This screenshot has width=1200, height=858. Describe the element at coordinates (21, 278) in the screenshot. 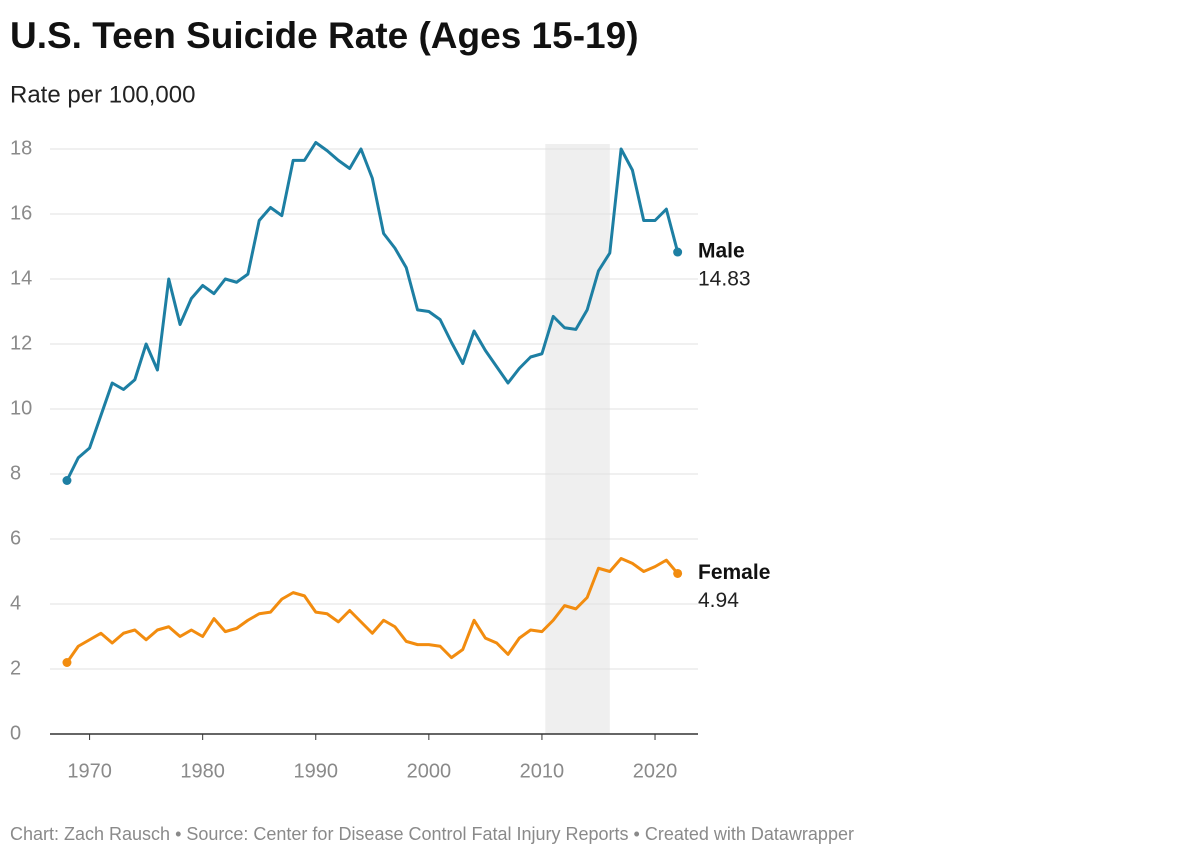

I see `y-tick-label: 14` at that location.